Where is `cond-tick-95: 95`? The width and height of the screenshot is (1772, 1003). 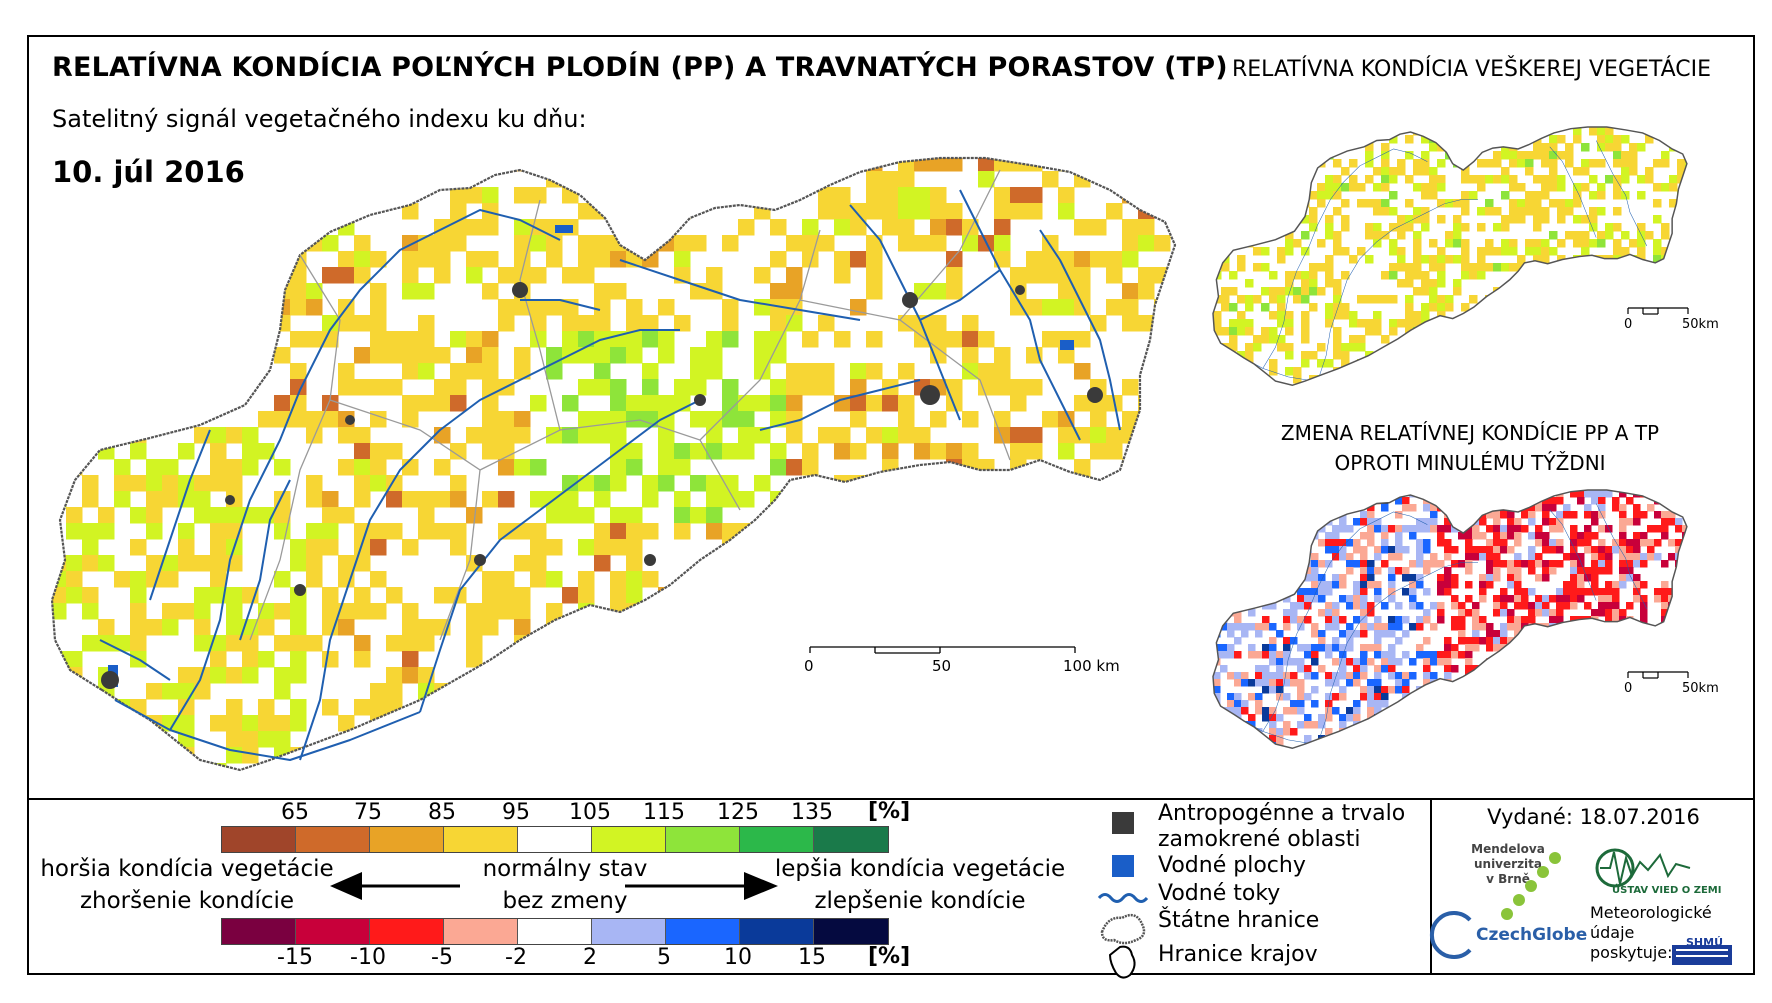 cond-tick-95: 95 is located at coordinates (516, 812).